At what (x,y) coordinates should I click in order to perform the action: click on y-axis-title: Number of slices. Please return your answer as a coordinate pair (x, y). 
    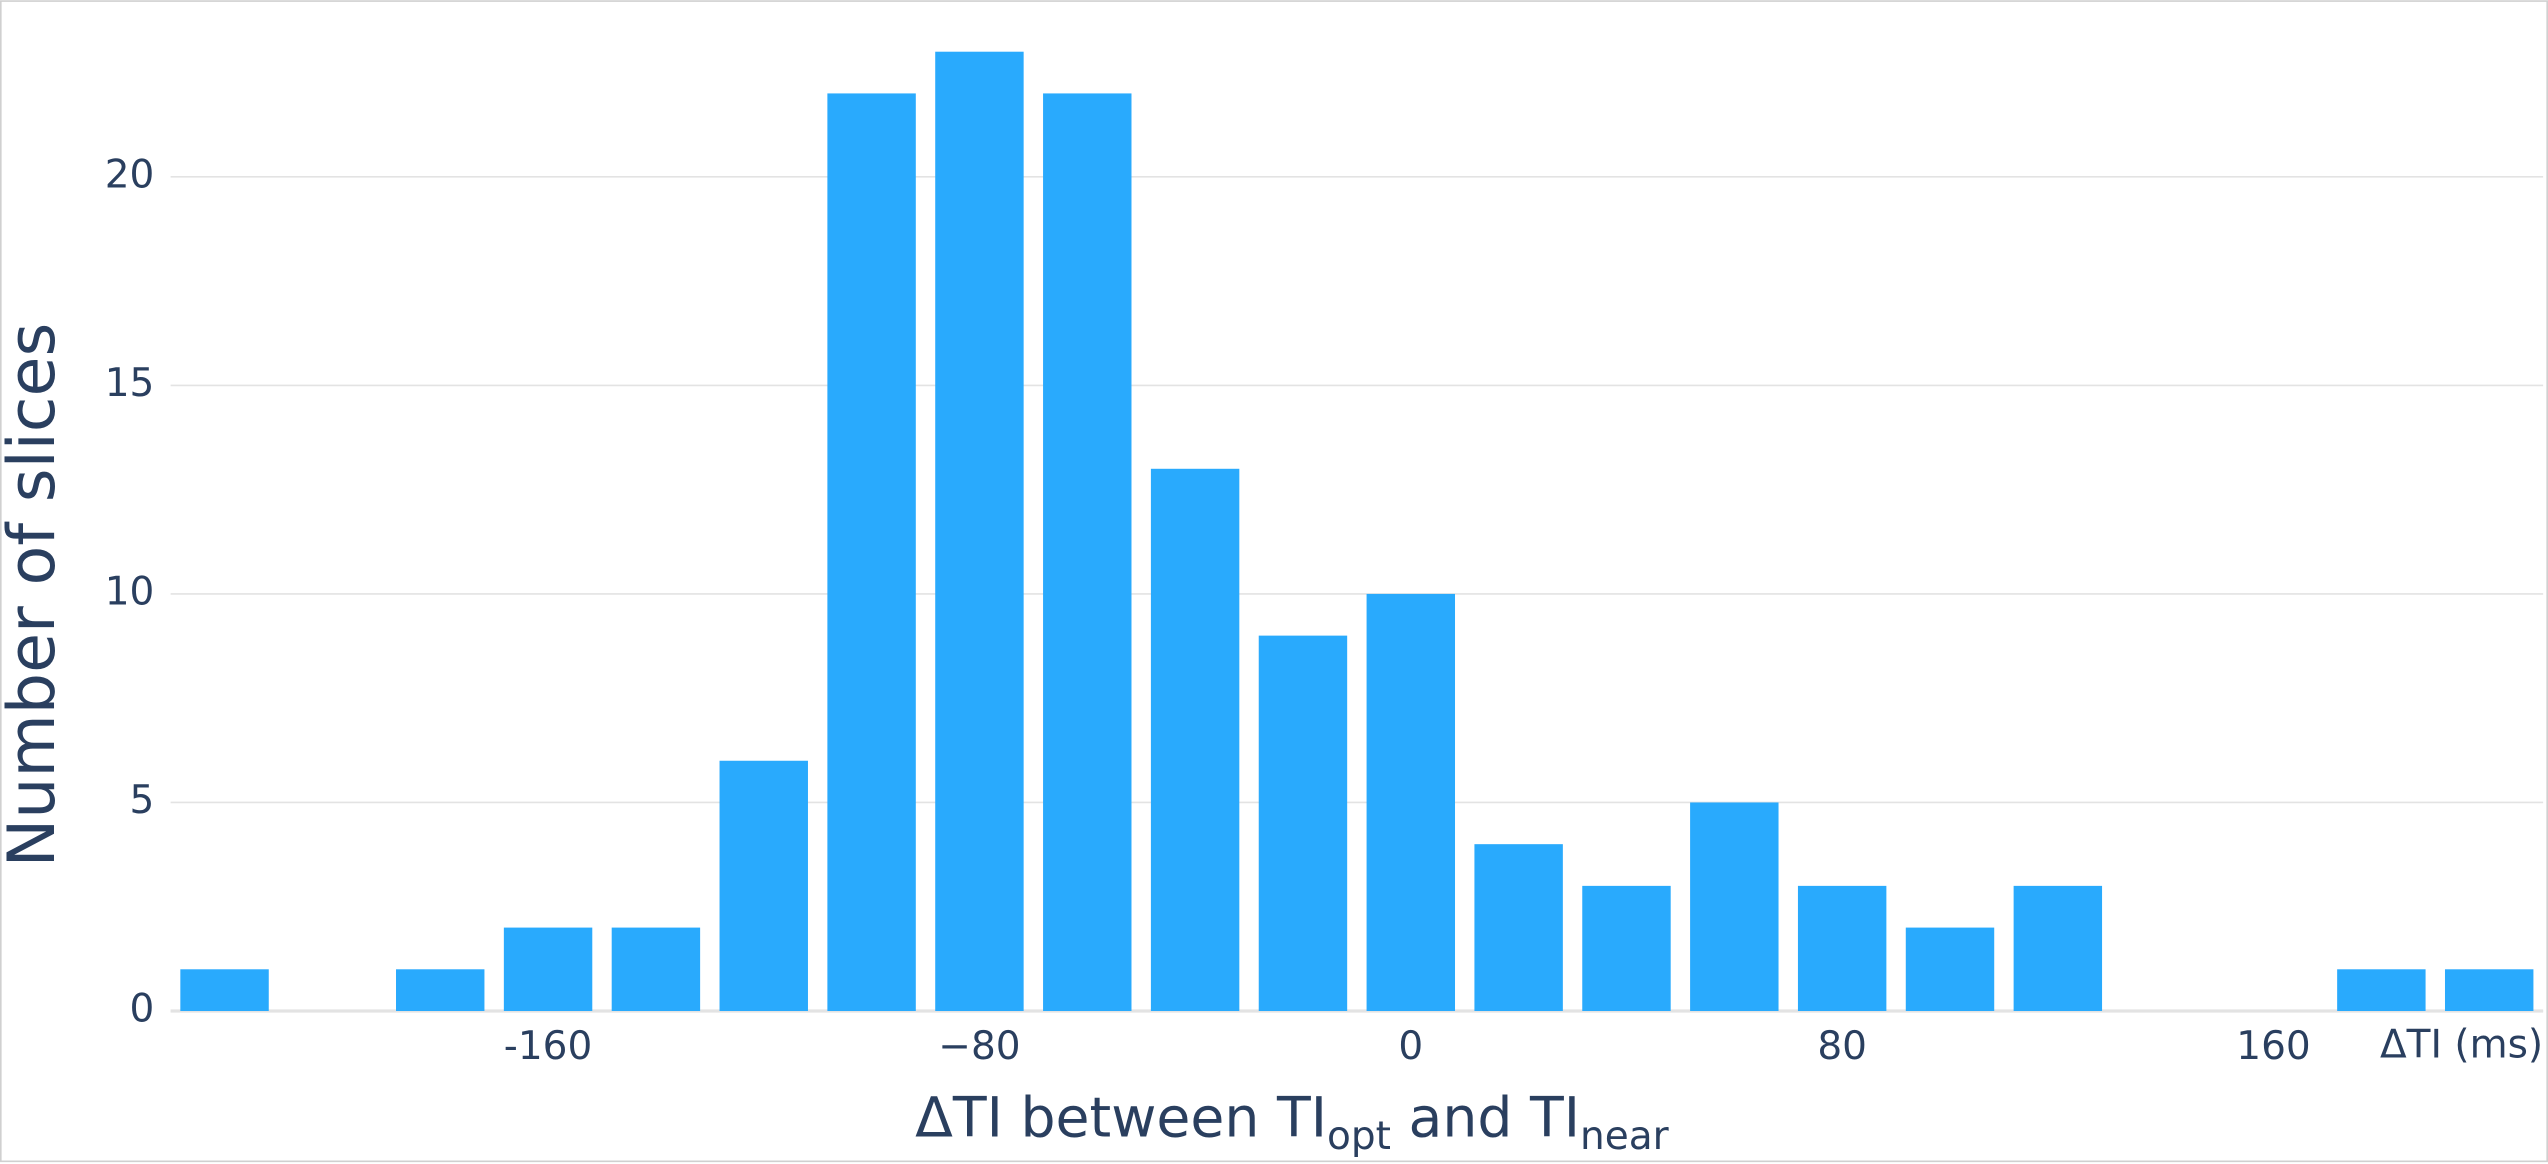
    Looking at the image, I should click on (35, 595).